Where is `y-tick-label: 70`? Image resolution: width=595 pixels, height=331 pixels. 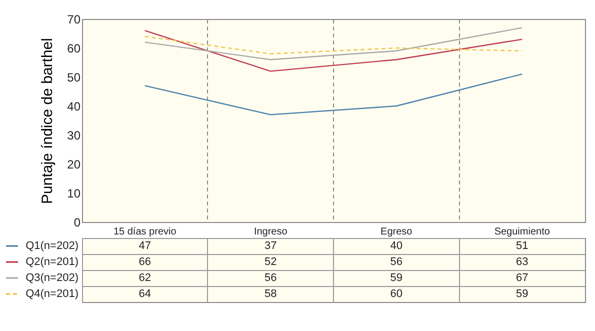
y-tick-label: 70 is located at coordinates (74, 19).